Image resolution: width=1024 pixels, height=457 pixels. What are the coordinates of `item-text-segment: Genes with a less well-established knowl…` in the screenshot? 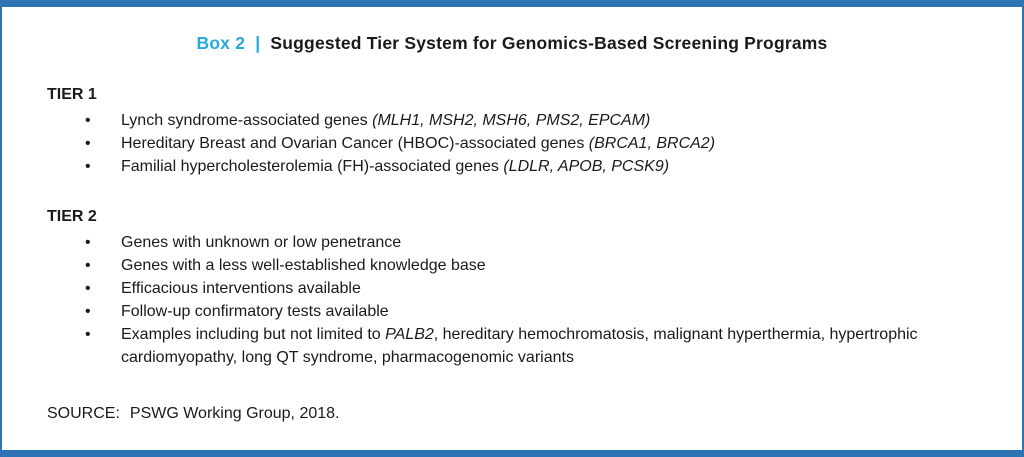 It's located at (303, 265).